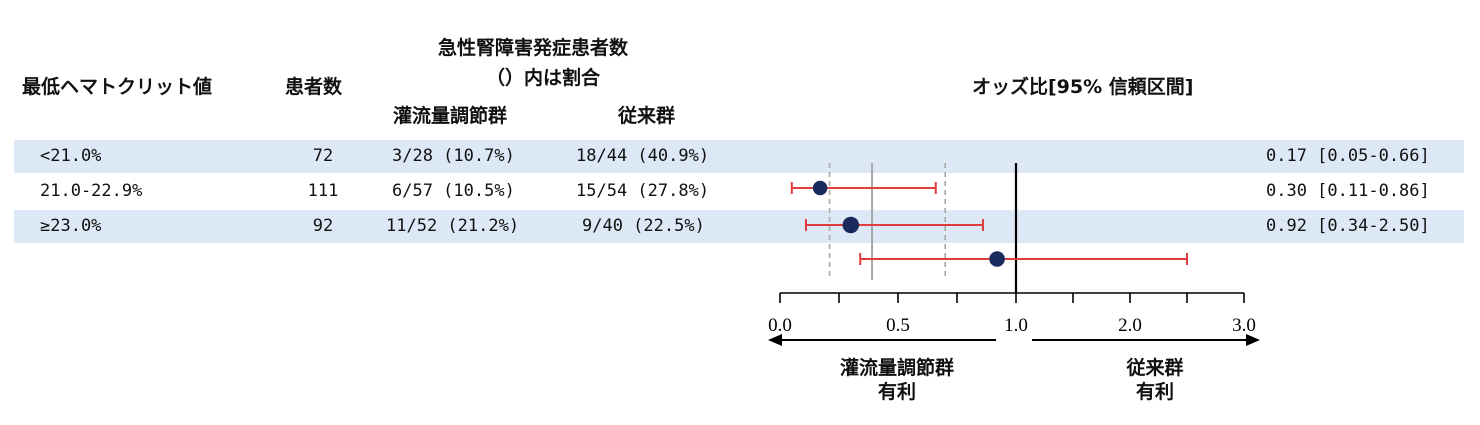 This screenshot has height=425, width=1480. Describe the element at coordinates (533, 48) in the screenshot. I see `header-aki-line1: 急性腎障害発症患者数` at that location.